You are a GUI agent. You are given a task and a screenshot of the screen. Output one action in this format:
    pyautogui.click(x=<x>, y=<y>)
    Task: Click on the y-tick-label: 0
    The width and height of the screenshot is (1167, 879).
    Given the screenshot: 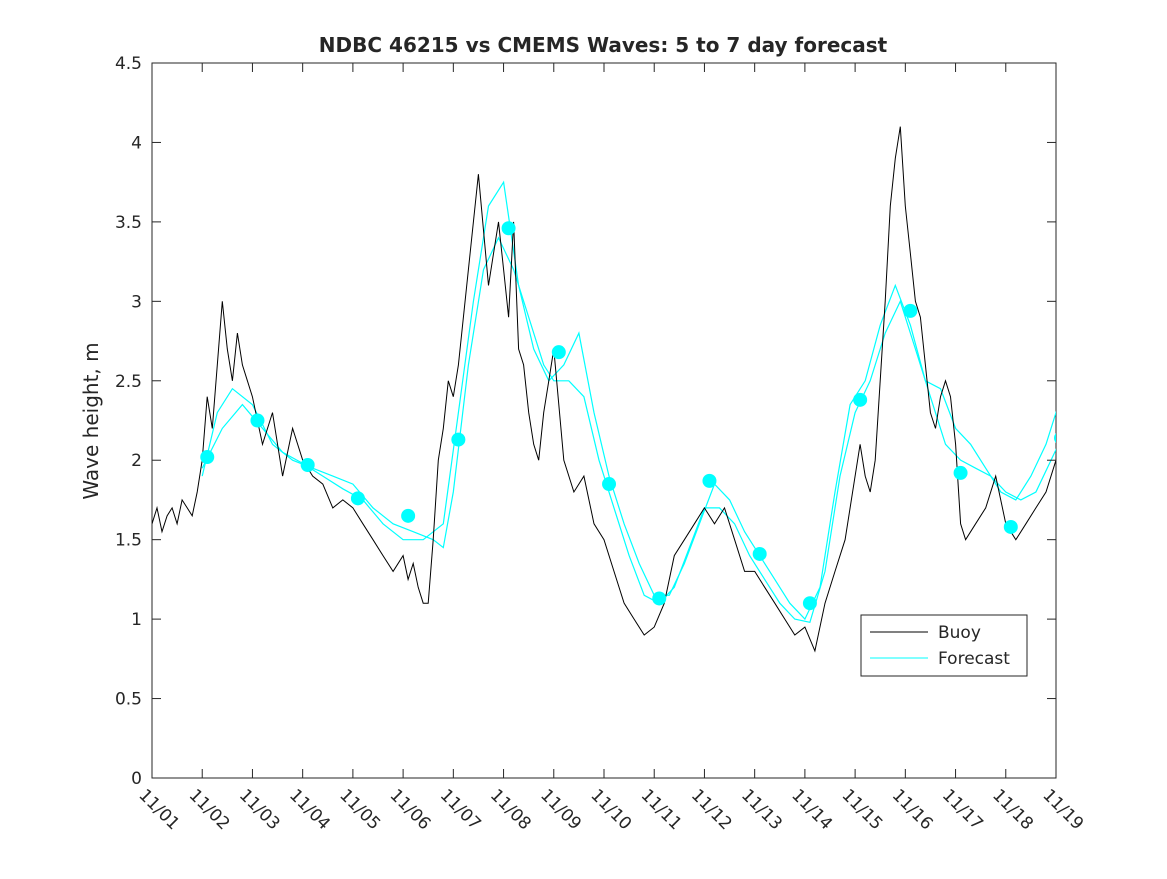 What is the action you would take?
    pyautogui.click(x=136, y=779)
    